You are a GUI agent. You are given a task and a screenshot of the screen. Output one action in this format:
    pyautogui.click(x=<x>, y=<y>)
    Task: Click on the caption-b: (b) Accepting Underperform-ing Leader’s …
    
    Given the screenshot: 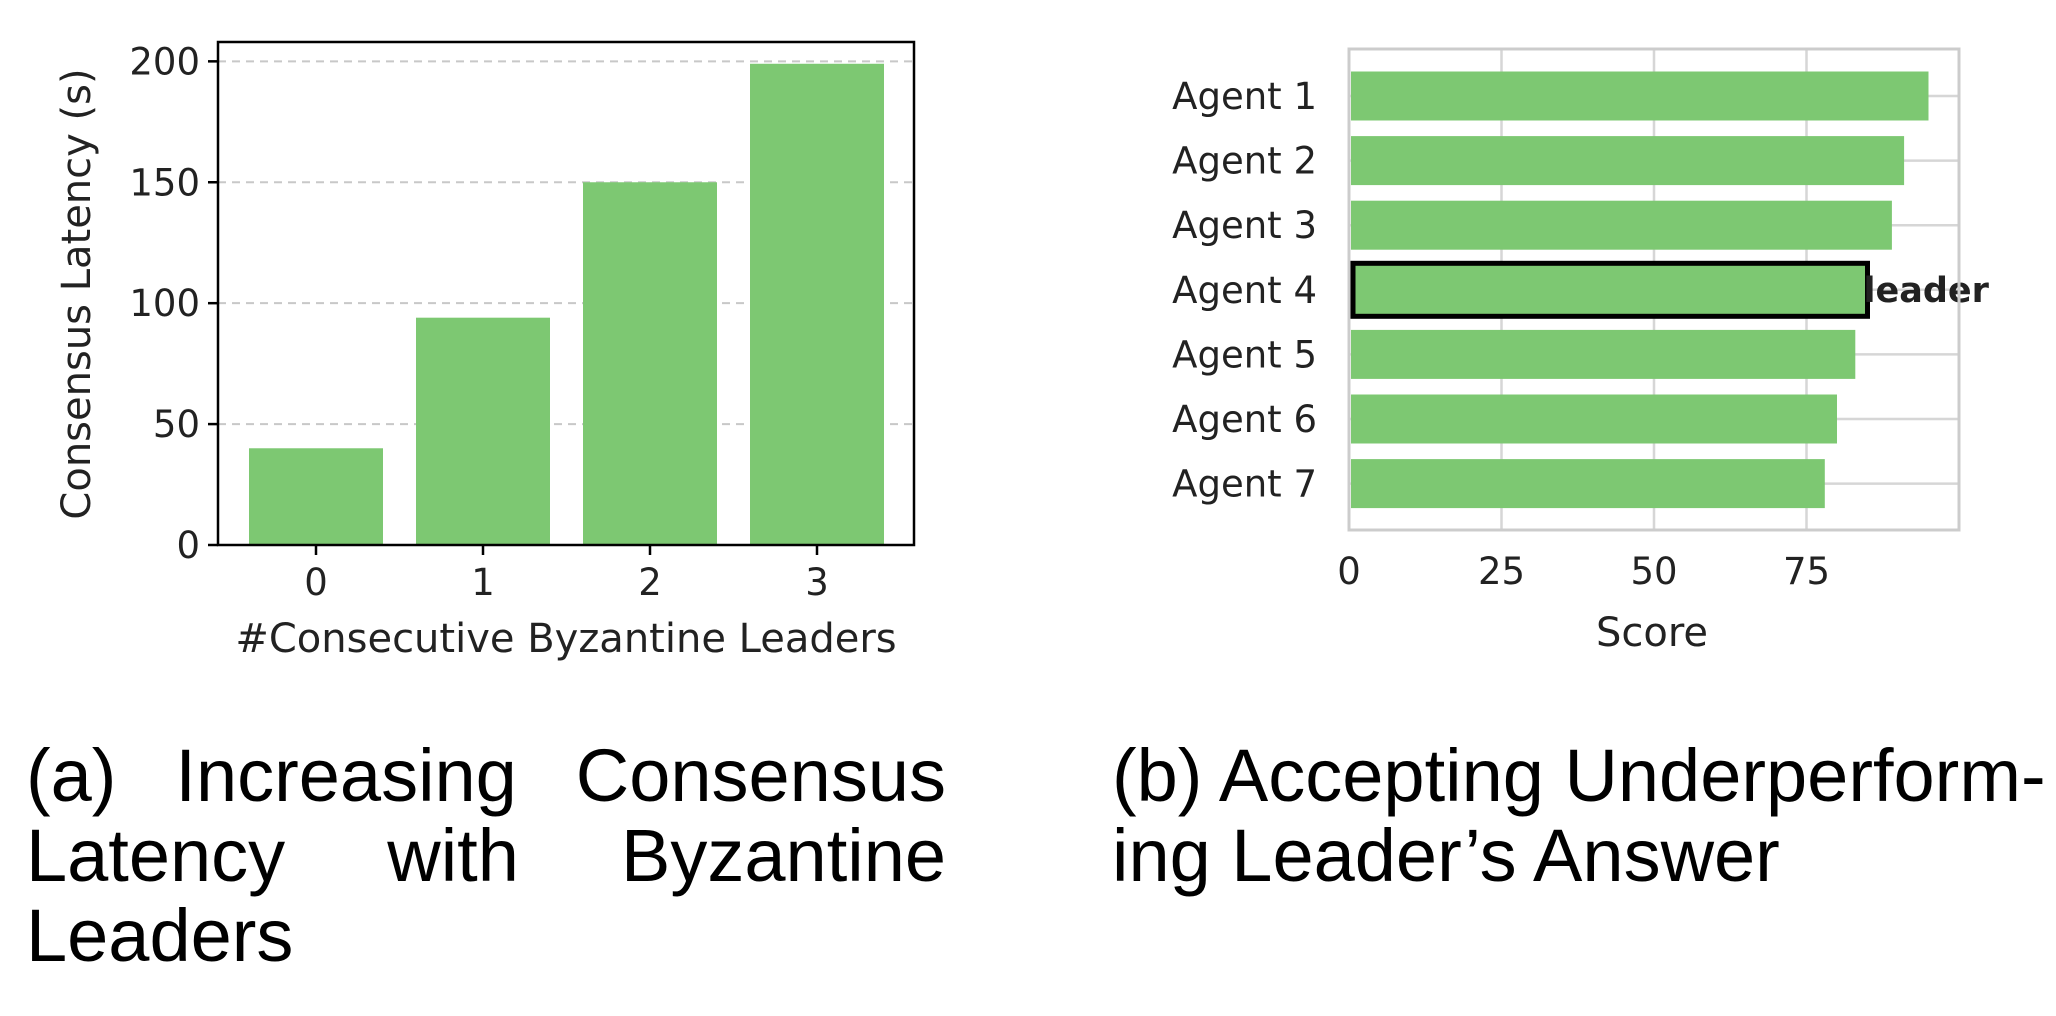 What is the action you would take?
    pyautogui.click(x=1579, y=815)
    